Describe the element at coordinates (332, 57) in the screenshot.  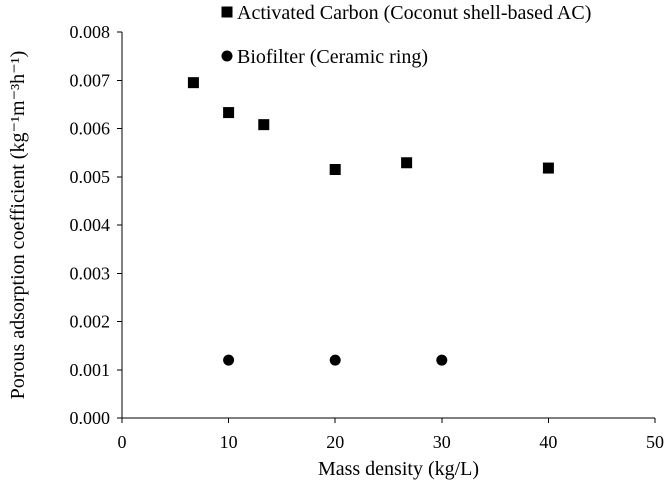
I see `legend-label: Biofilter (Ceramic ring)` at that location.